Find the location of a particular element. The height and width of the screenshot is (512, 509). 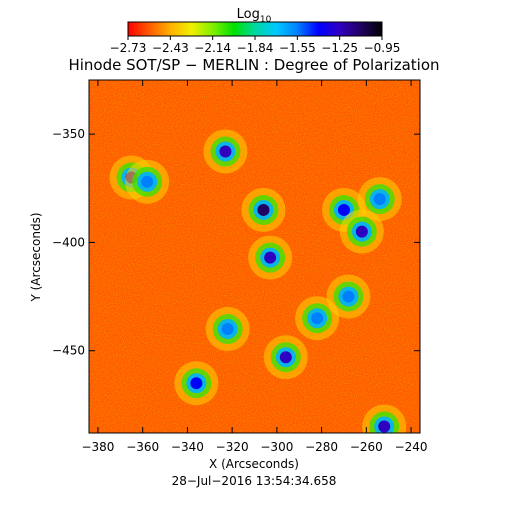

colorbar-tick-label: −1.55 is located at coordinates (297, 48).